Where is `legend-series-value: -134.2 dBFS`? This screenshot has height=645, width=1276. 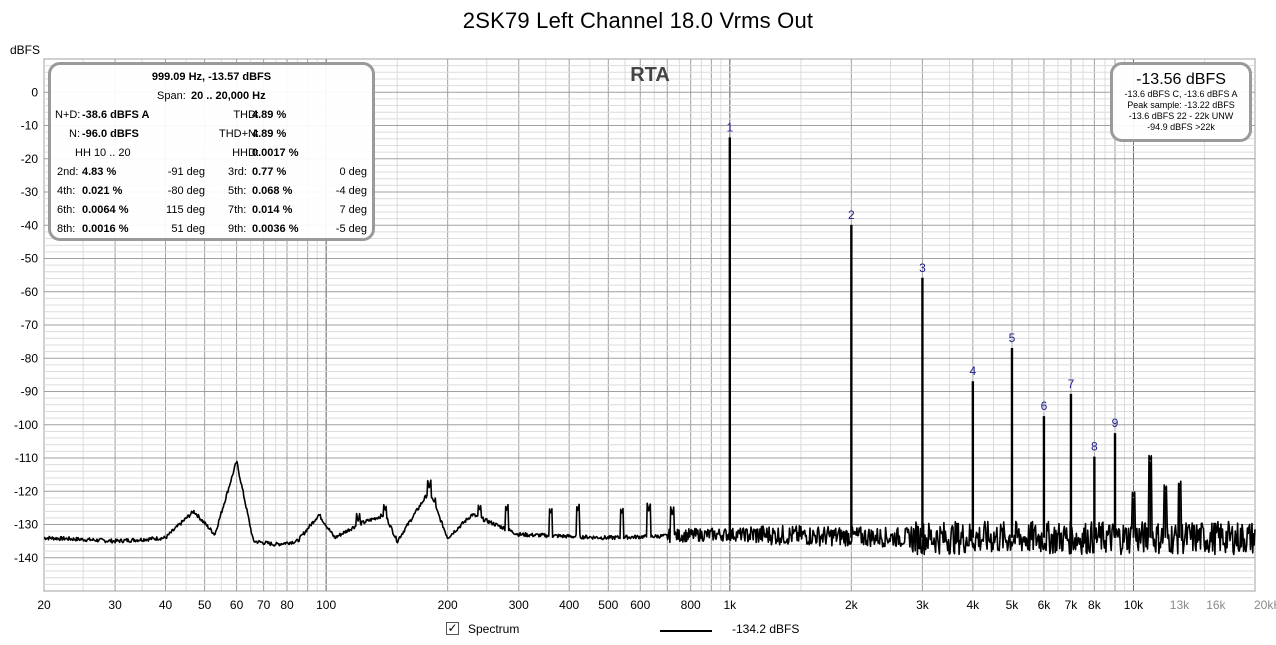 legend-series-value: -134.2 dBFS is located at coordinates (766, 629).